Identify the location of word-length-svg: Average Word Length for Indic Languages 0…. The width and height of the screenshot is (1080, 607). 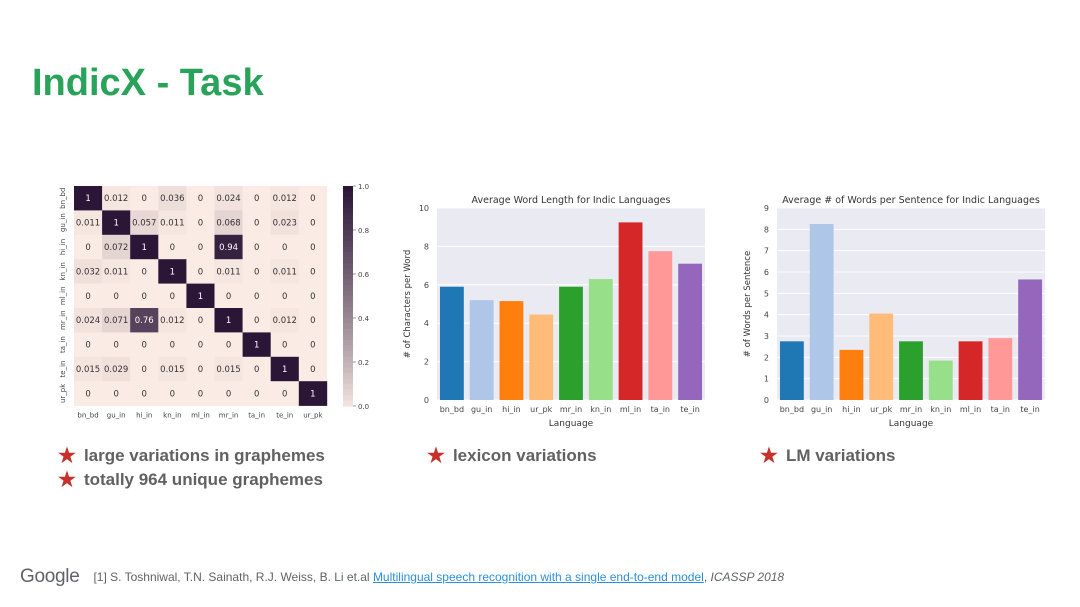
(554, 312).